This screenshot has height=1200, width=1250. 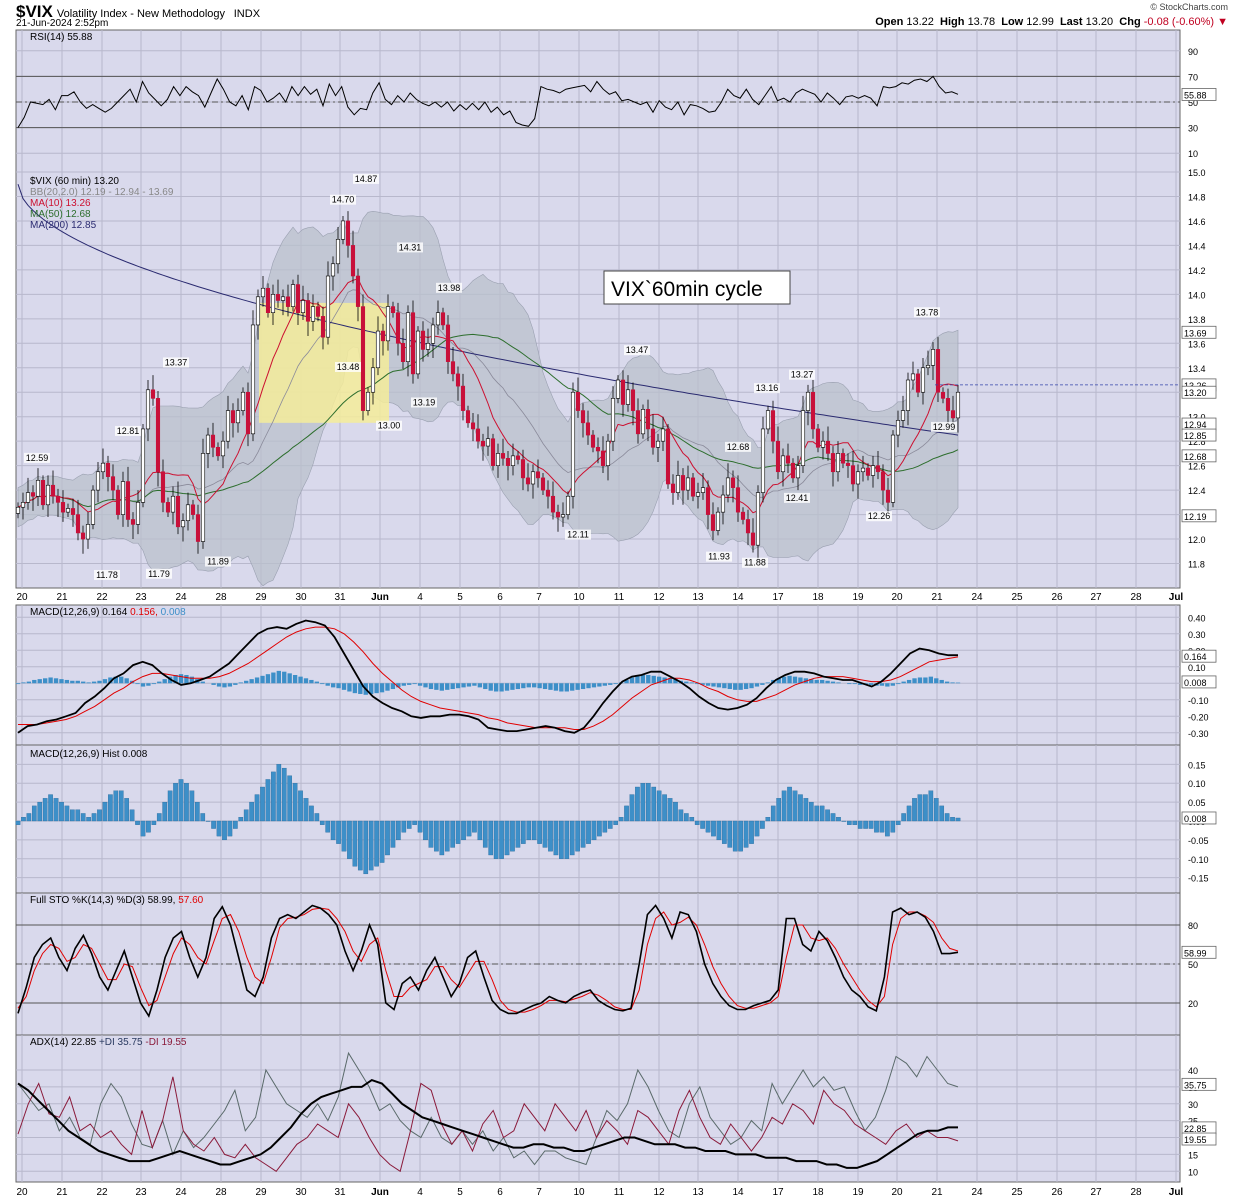 What do you see at coordinates (619, 1192) in the screenshot?
I see `x-axis-label-bottom: 11` at bounding box center [619, 1192].